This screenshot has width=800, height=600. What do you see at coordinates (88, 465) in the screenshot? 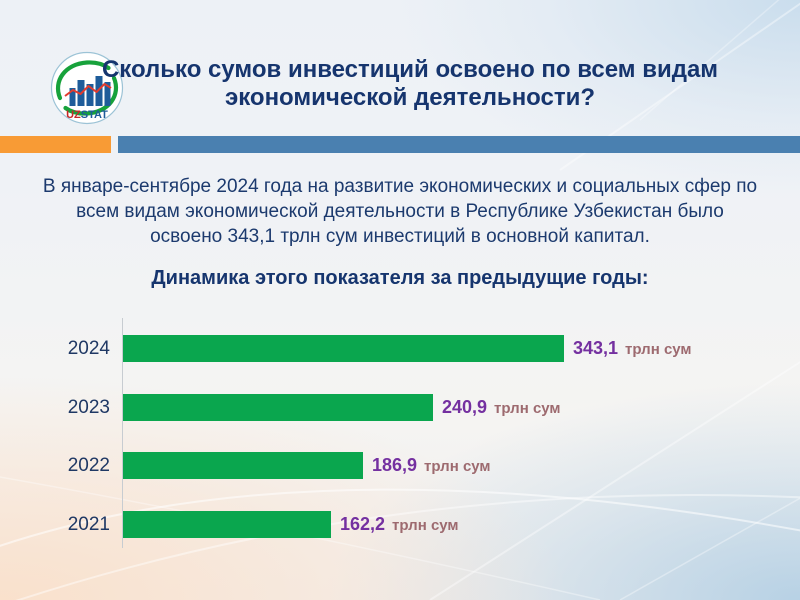
I see `year-label: 2022` at bounding box center [88, 465].